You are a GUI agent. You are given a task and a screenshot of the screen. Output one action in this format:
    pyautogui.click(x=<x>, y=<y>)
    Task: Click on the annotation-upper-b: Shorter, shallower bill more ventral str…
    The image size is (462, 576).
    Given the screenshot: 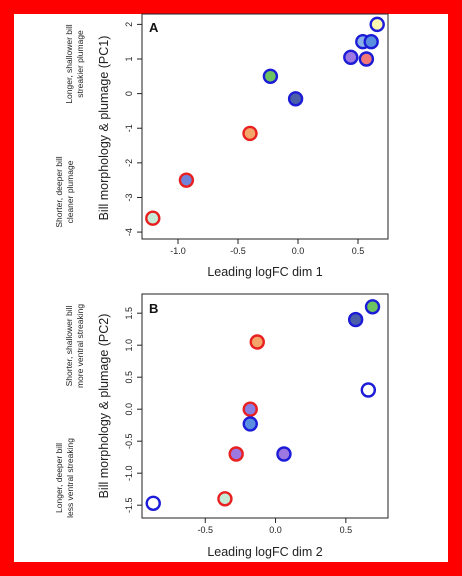 What is the action you would take?
    pyautogui.click(x=74, y=346)
    